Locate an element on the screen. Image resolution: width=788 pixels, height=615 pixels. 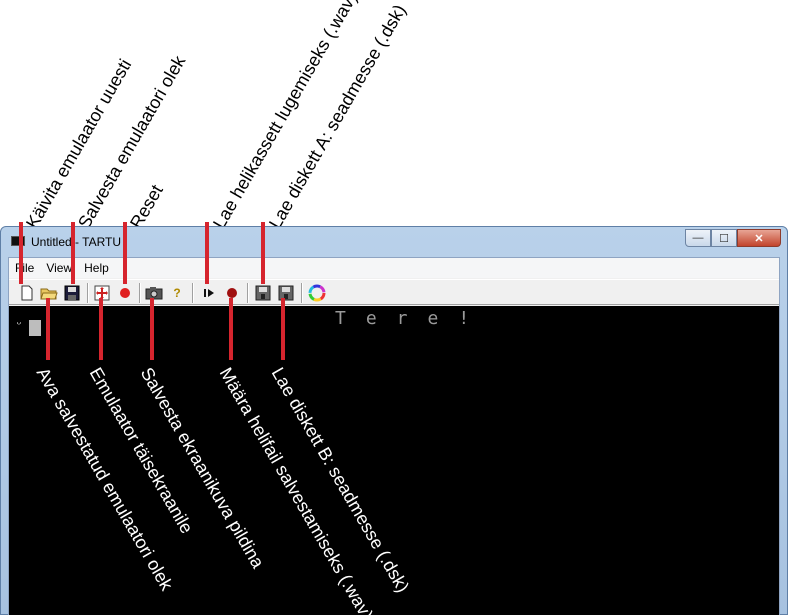
load-disk-a-button is located at coordinates (263, 293).